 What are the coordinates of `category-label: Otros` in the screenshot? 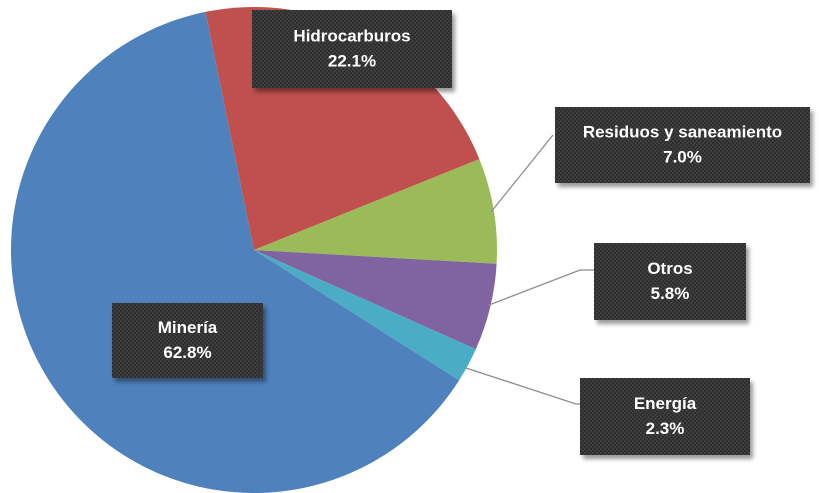 It's located at (669, 268).